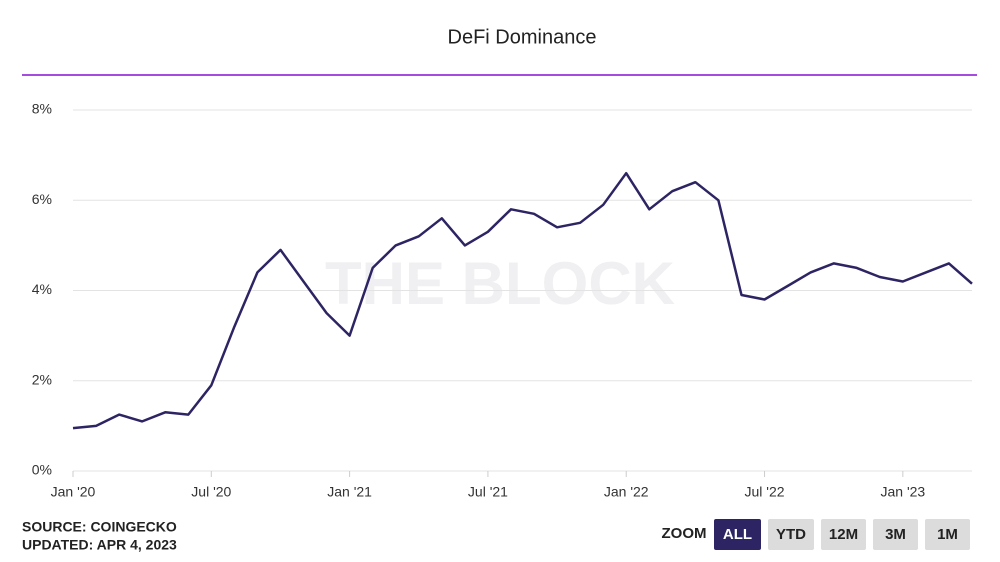 Image resolution: width=1000 pixels, height=562 pixels. I want to click on x-tick-label: Jan '23, so click(902, 492).